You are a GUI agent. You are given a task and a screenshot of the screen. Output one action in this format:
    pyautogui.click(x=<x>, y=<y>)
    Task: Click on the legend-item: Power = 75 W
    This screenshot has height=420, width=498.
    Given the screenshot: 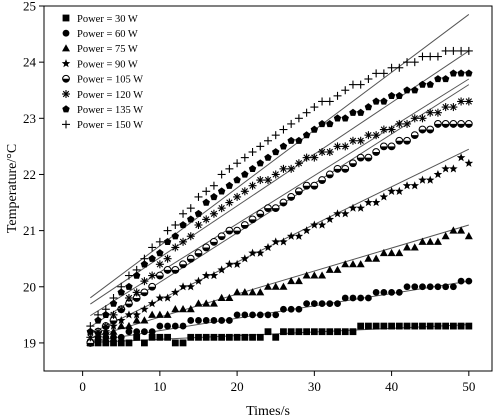 What is the action you would take?
    pyautogui.click(x=100, y=49)
    